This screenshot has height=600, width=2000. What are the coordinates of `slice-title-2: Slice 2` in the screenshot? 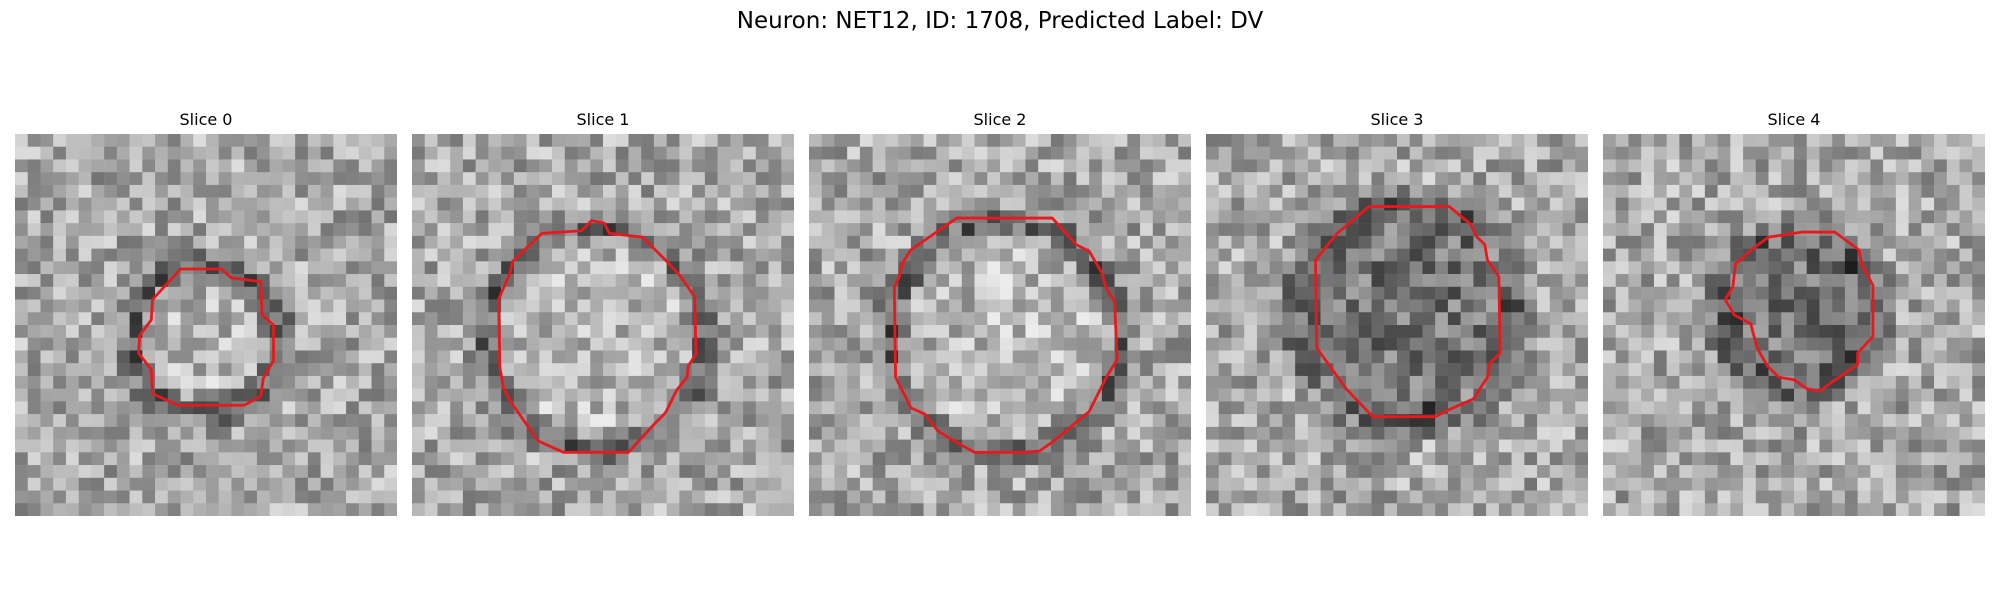 It's located at (1000, 119).